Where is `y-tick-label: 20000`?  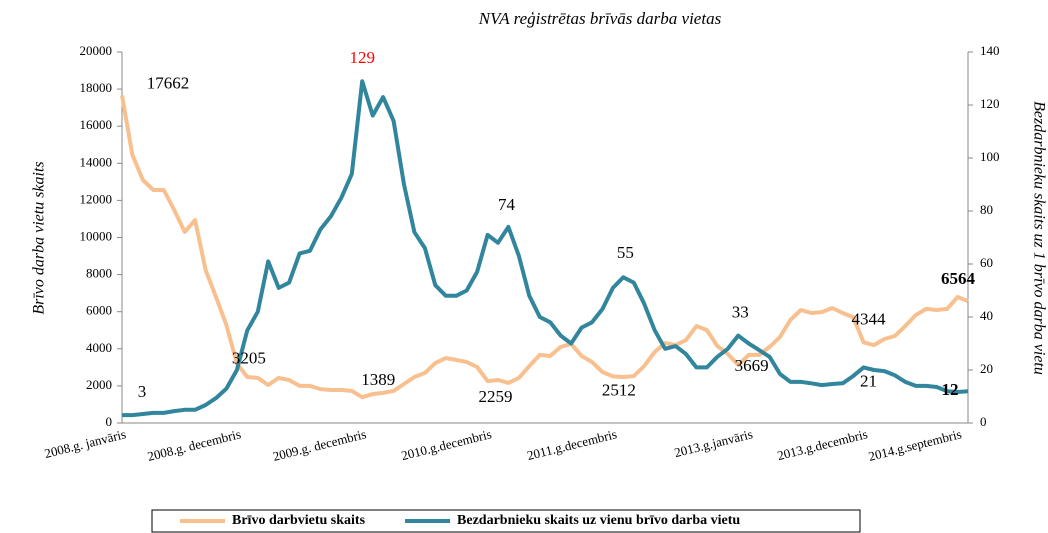 y-tick-label: 20000 is located at coordinates (96, 50).